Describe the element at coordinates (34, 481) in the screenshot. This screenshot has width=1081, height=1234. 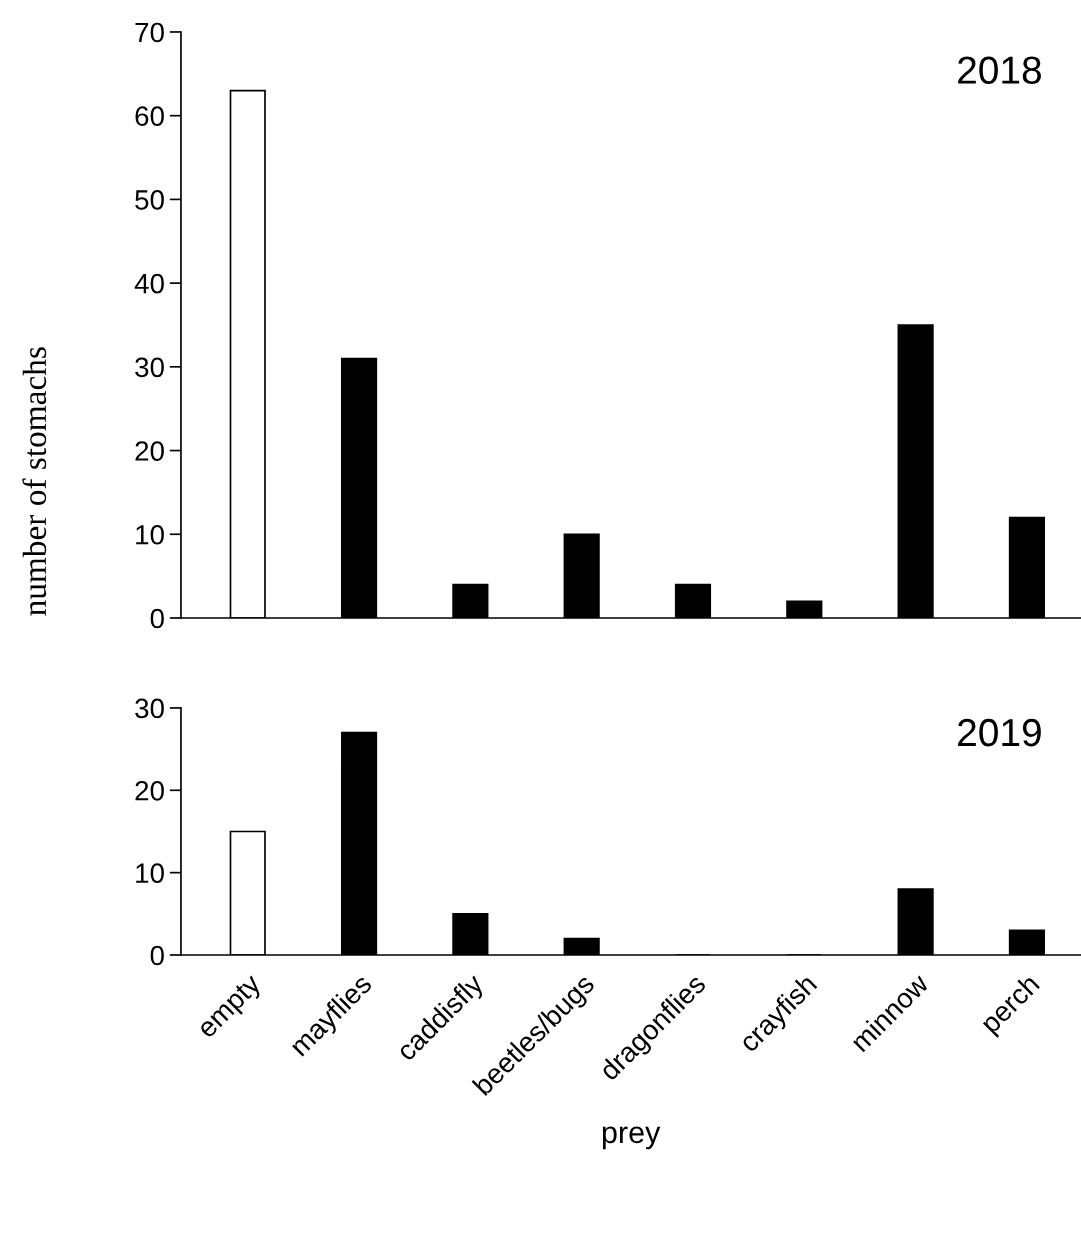
I see `y-axis-title: number of stomachs` at that location.